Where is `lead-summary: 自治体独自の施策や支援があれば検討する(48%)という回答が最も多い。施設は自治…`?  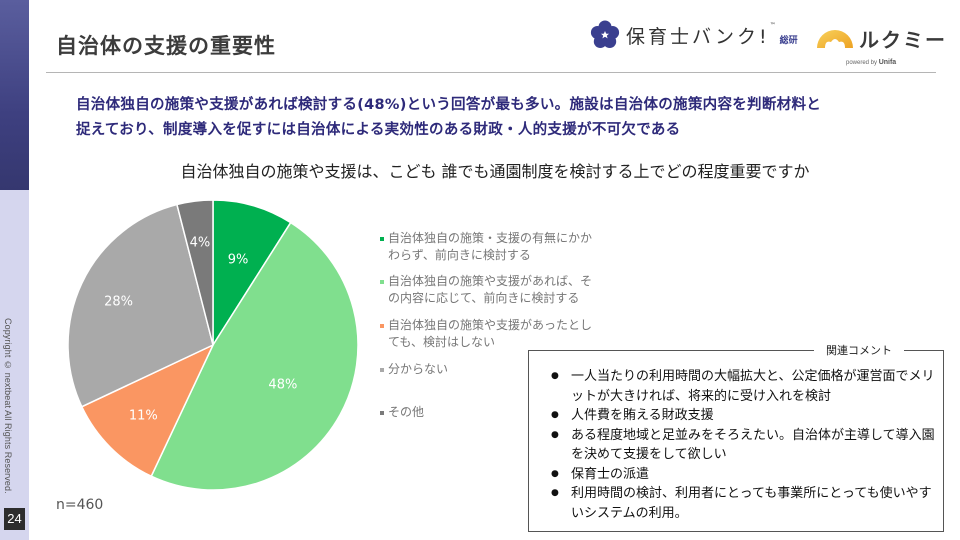
lead-summary: 自治体独自の施策や支援があれば検討する(48%)という回答が最も多い。施設は自治… is located at coordinates (516, 118).